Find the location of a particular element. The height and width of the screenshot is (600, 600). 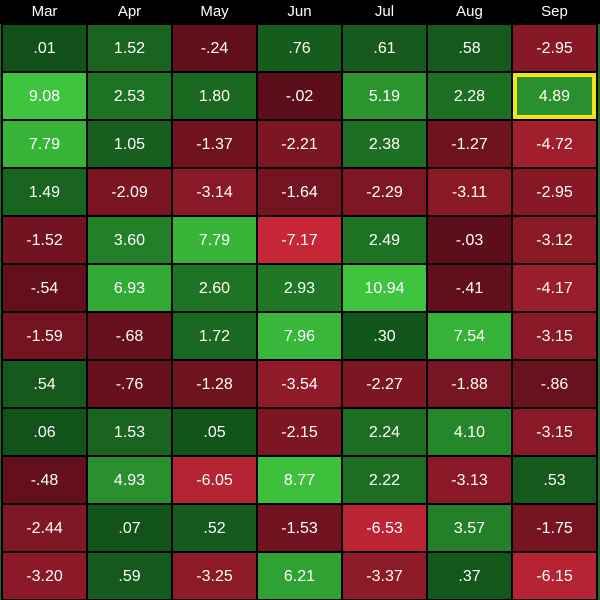

cell-value: .07 is located at coordinates (129, 528).